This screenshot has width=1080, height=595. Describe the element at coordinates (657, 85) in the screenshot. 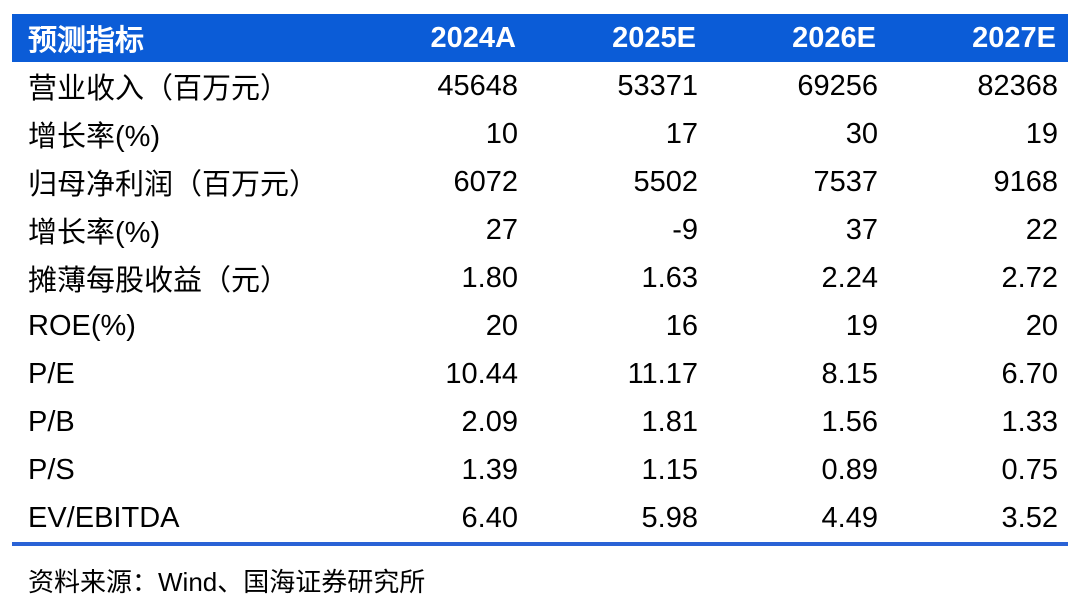

I see `metric-value: 53371` at that location.